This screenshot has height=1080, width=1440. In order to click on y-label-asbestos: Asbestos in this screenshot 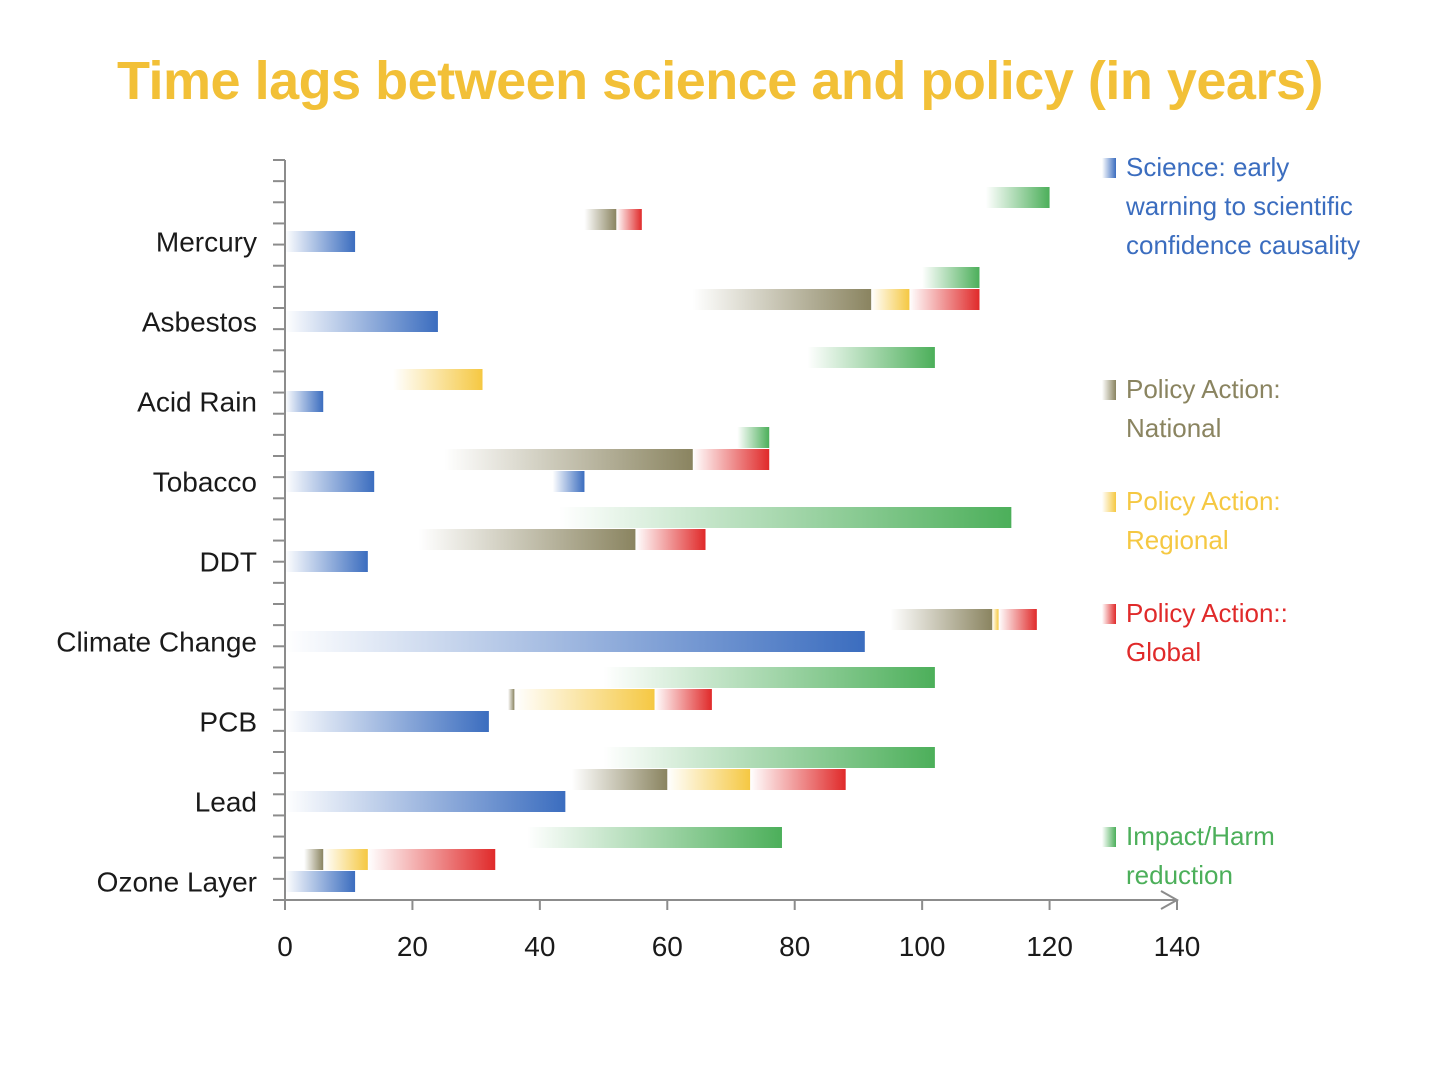, I will do `click(199, 322)`.